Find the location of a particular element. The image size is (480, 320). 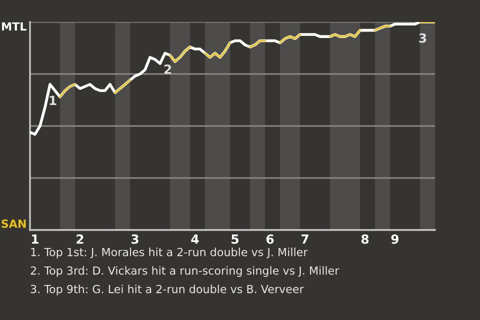

annotation: 1 is located at coordinates (53, 101).